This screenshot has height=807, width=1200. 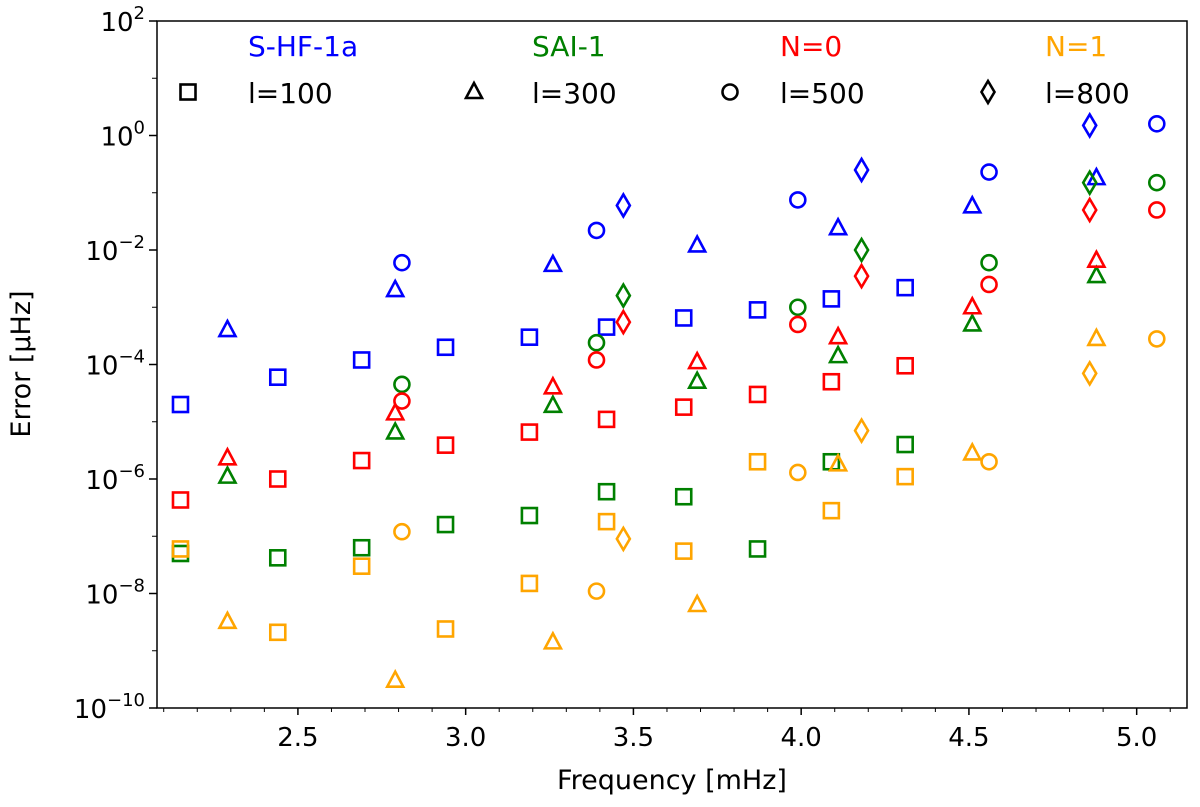 I want to click on legend-symbol-l100, so click(x=188, y=92).